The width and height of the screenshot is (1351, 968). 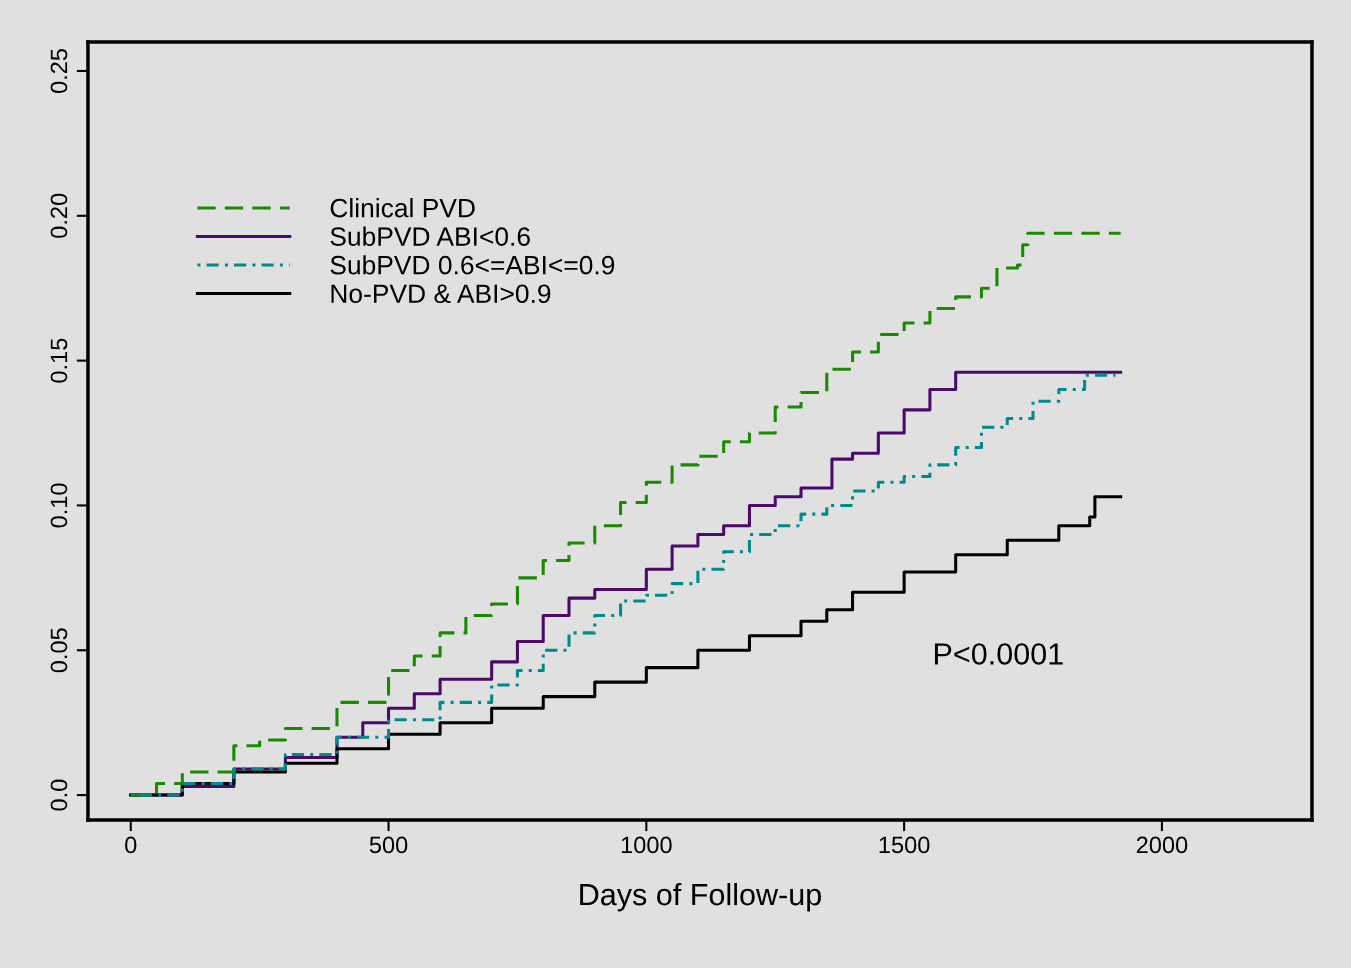 What do you see at coordinates (430, 236) in the screenshot?
I see `legend-label: SubPVD ABI<0.6` at bounding box center [430, 236].